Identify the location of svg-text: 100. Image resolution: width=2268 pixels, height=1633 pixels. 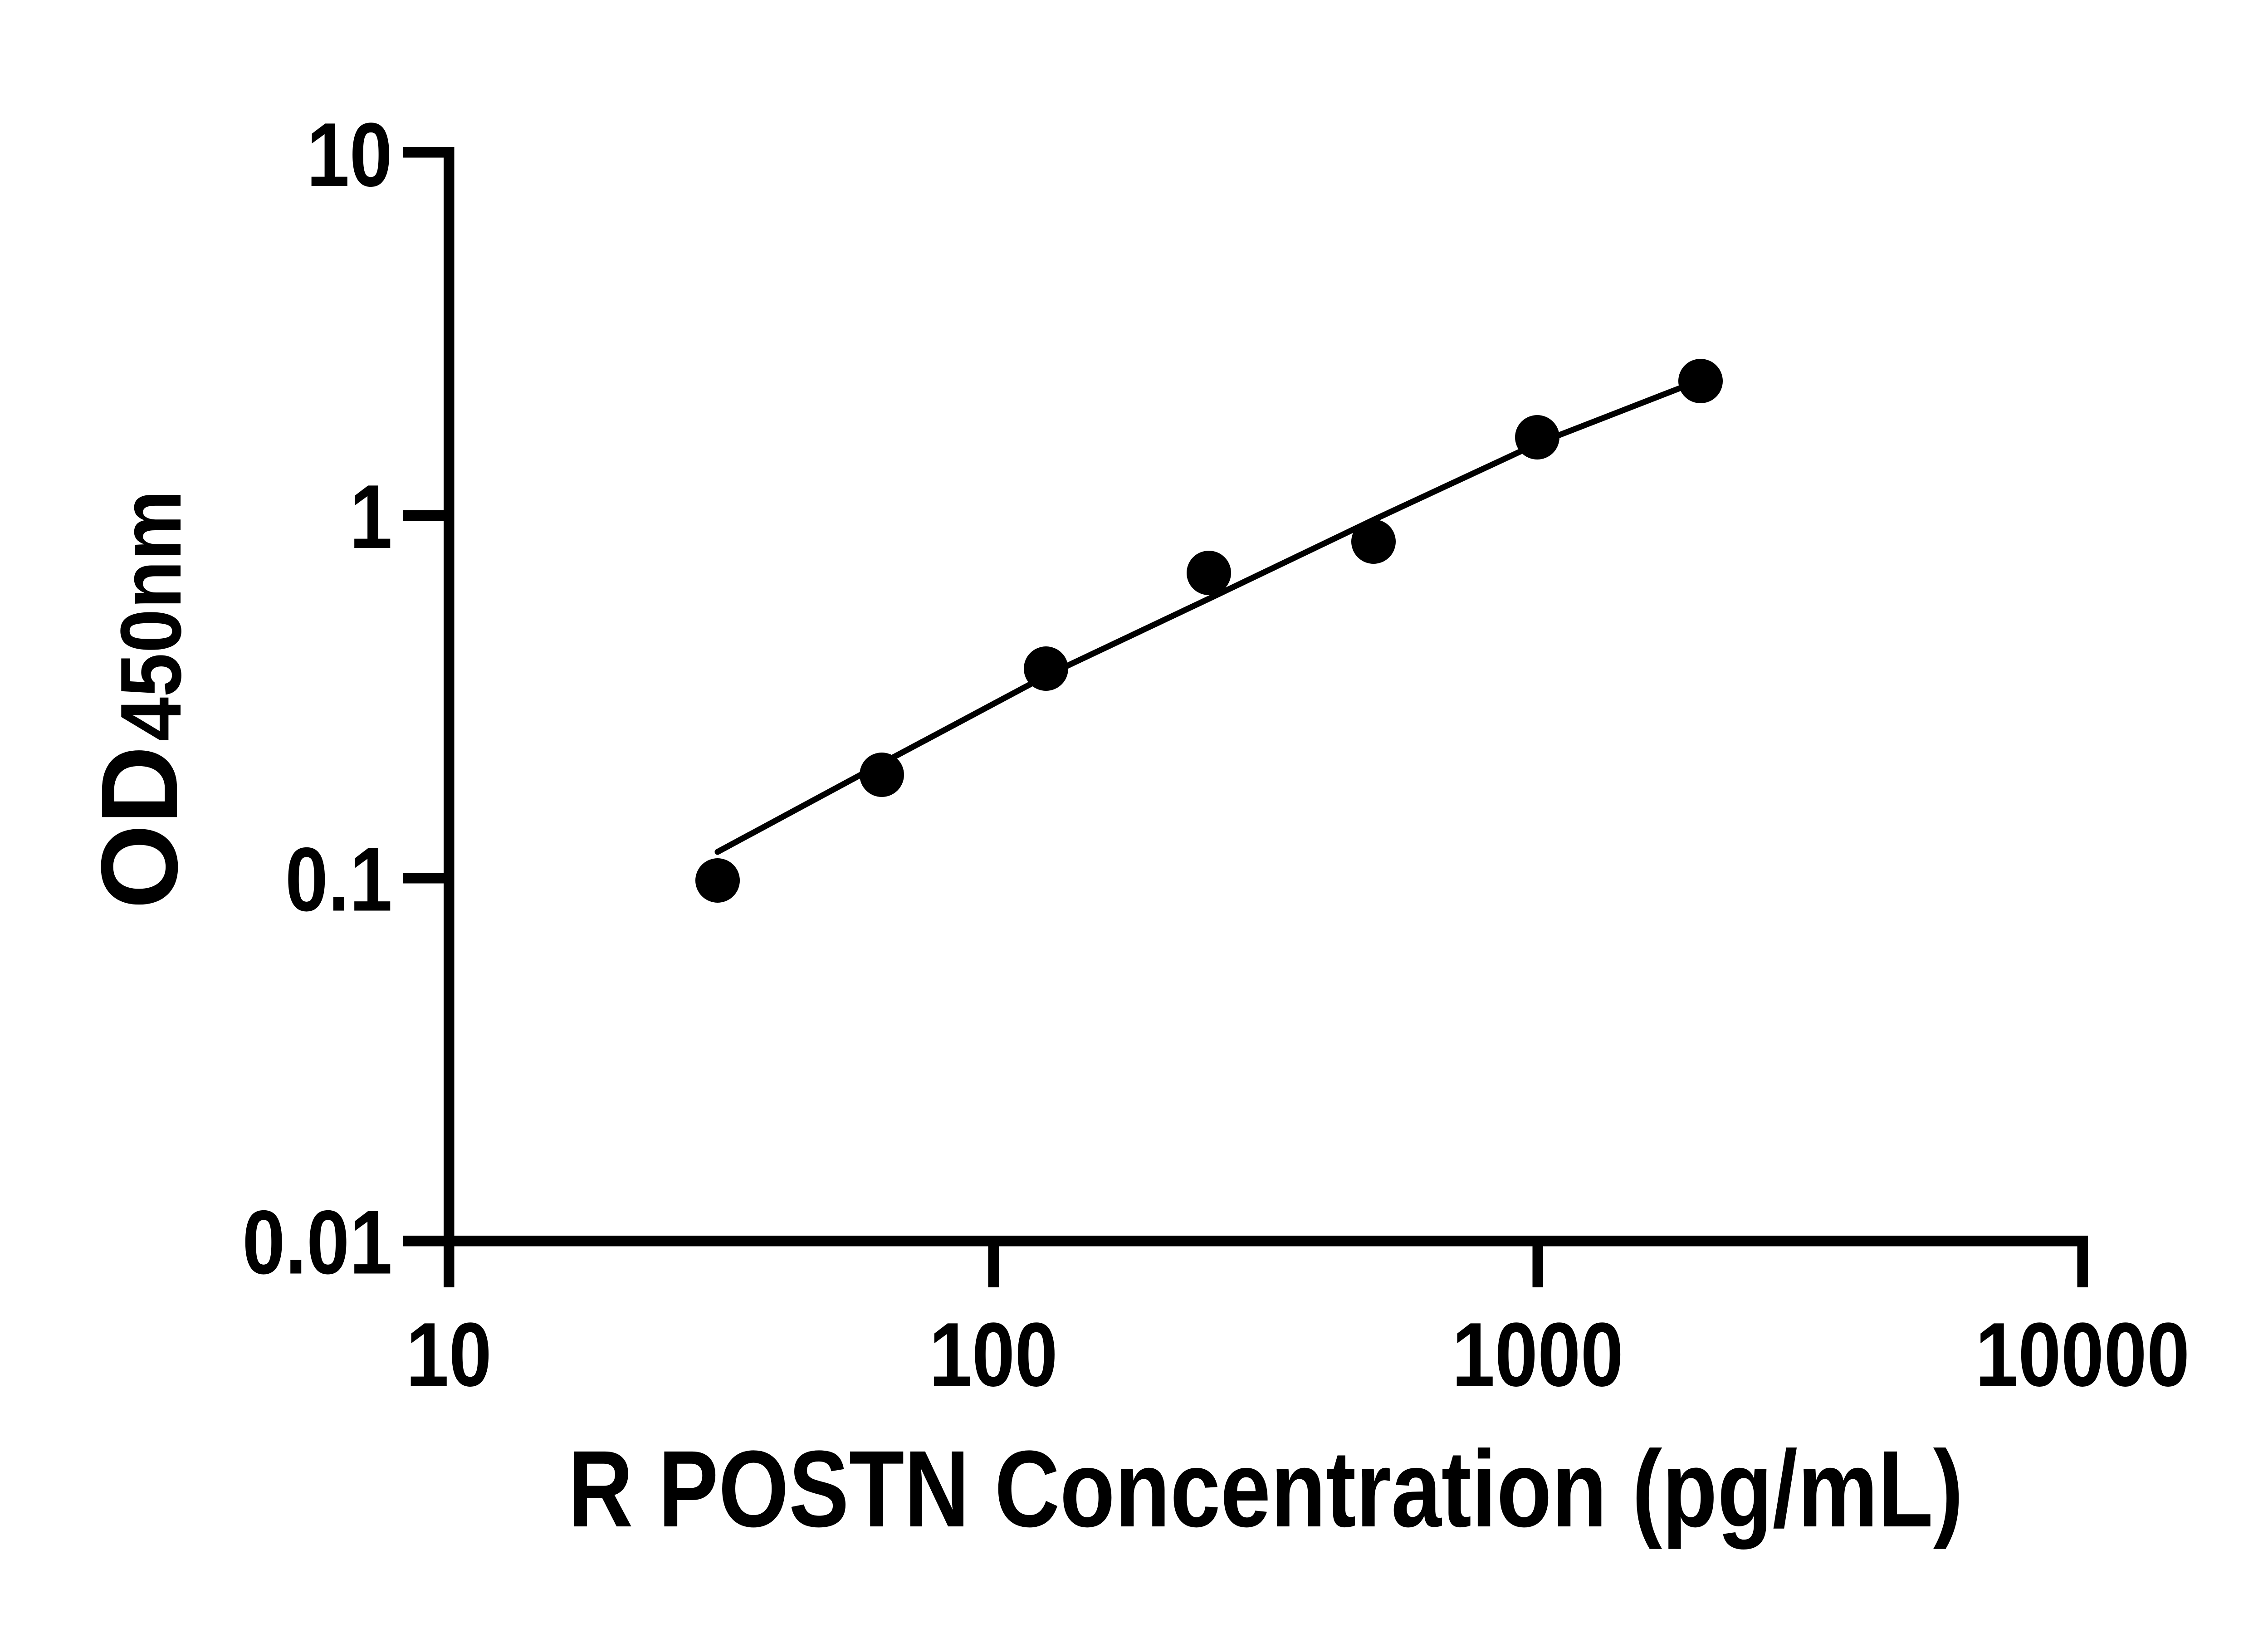
(994, 1354).